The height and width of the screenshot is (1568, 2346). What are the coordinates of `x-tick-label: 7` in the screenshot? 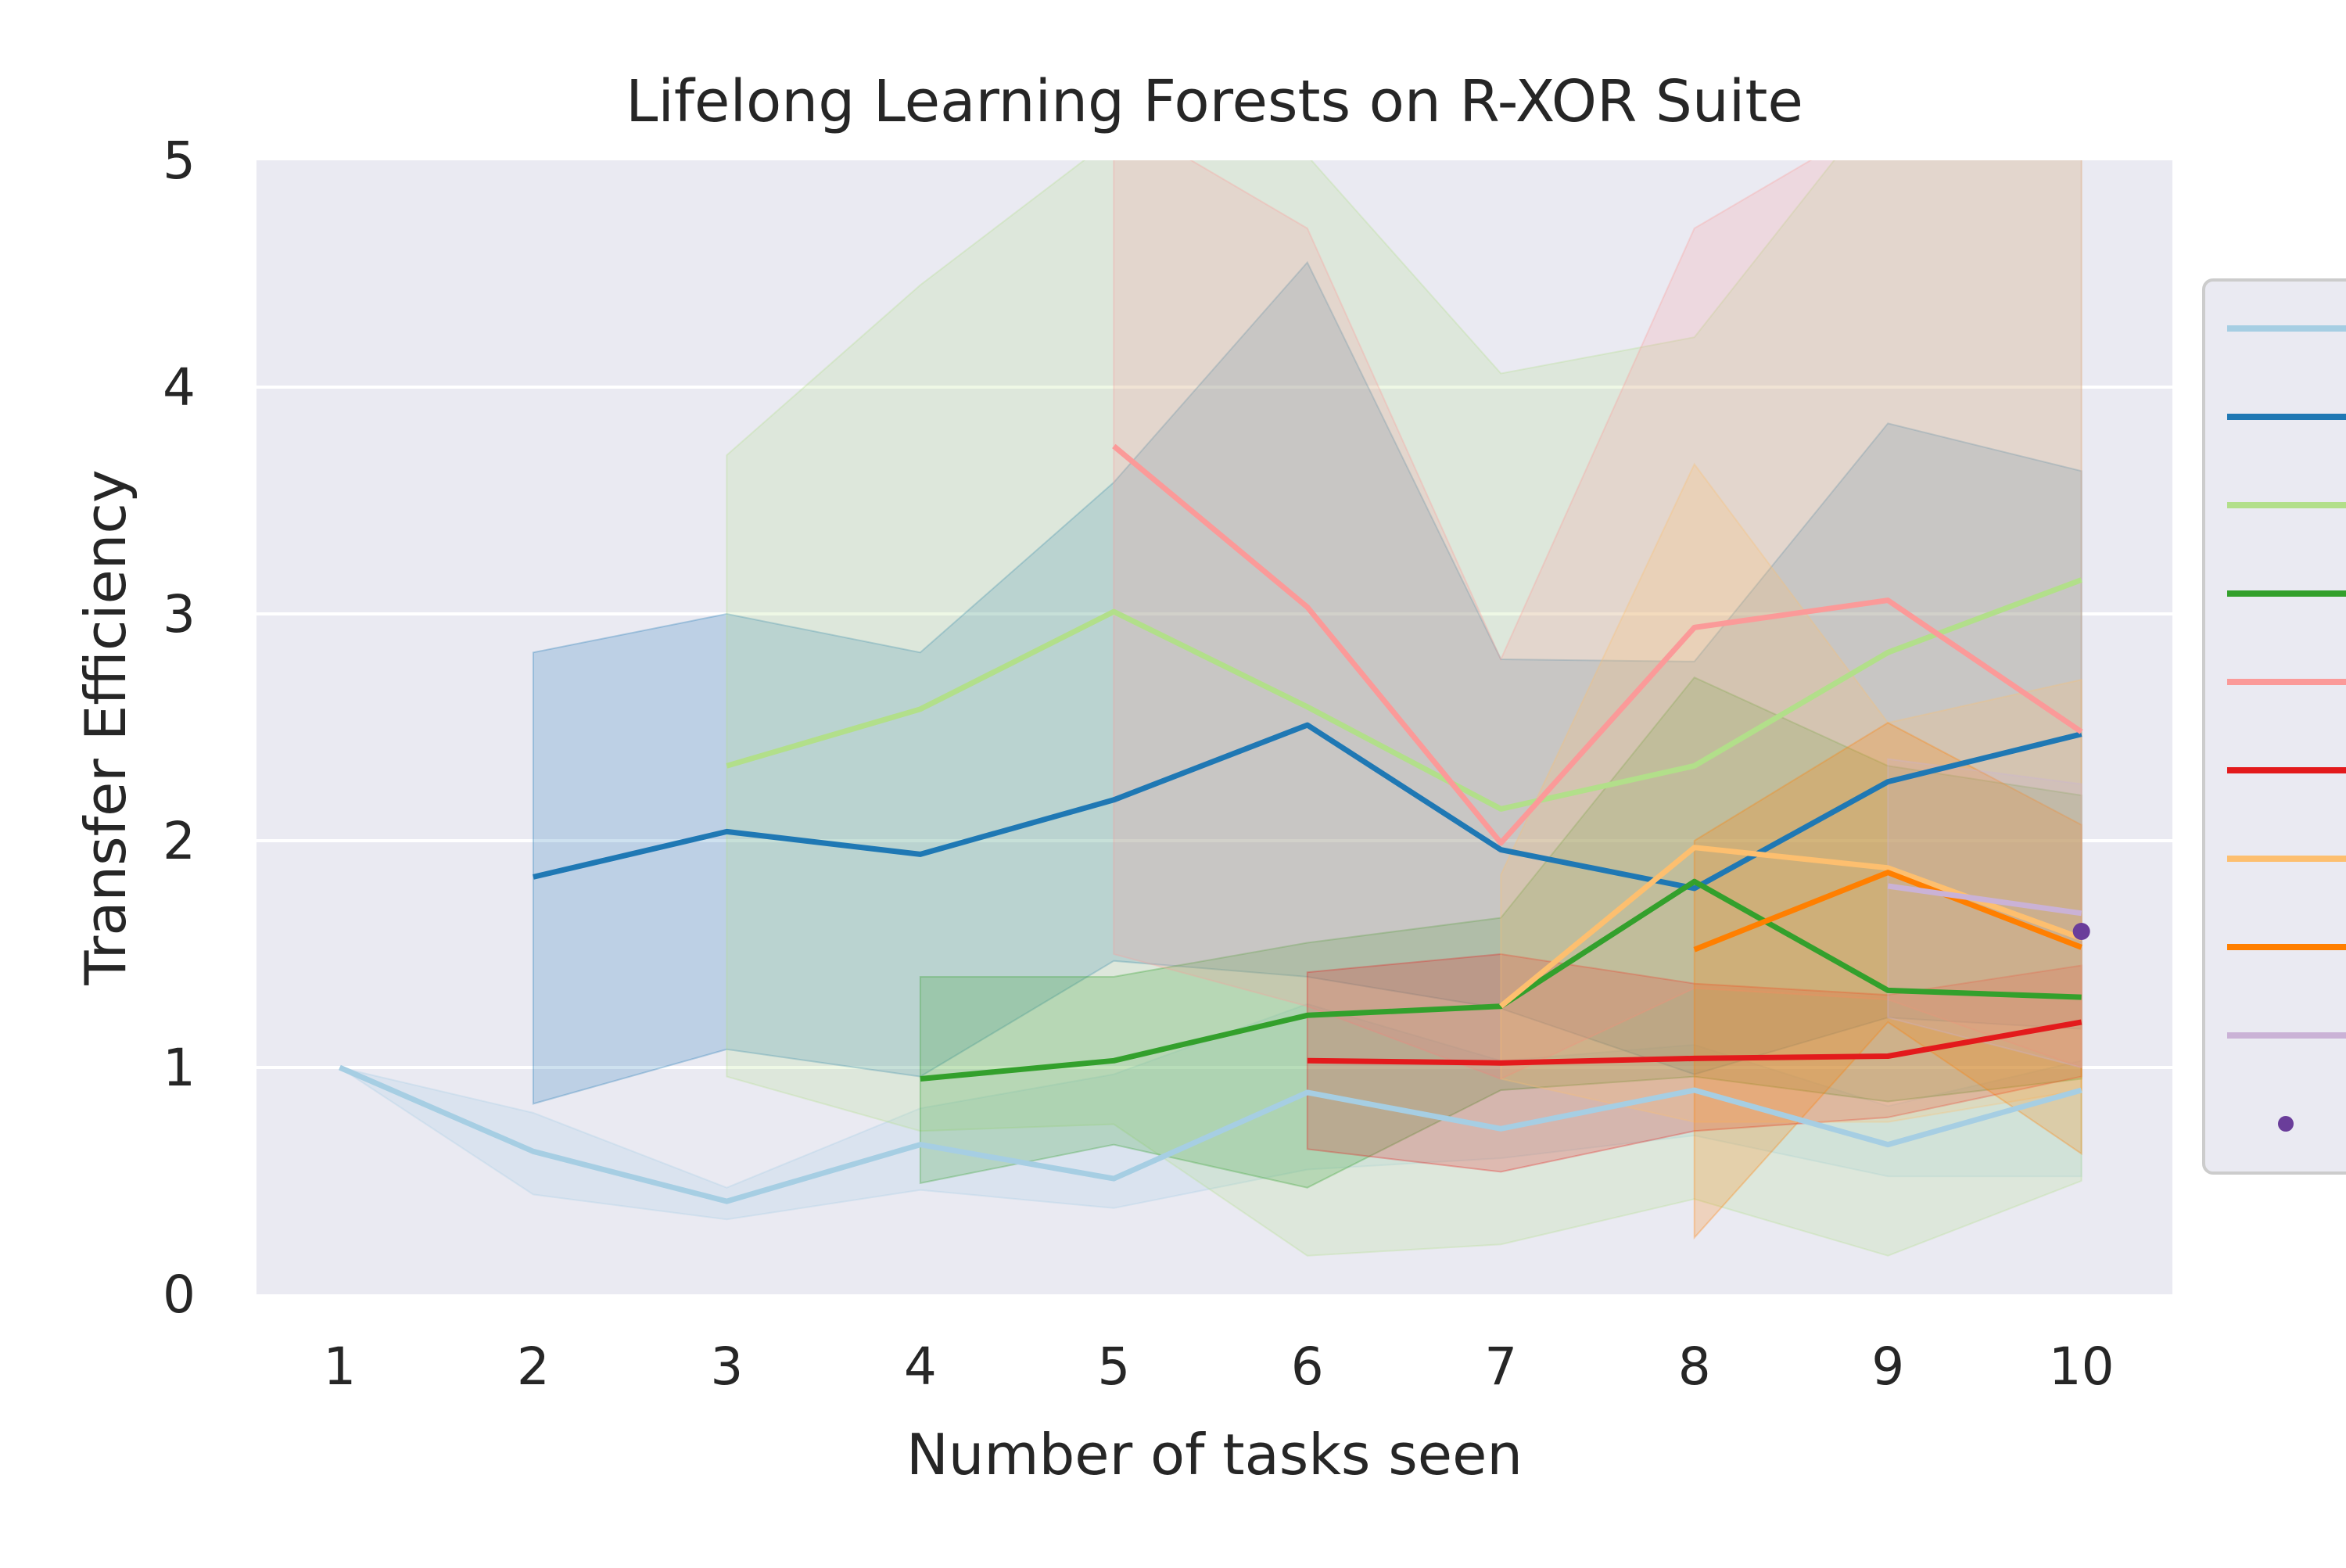 It's located at (1500, 1367).